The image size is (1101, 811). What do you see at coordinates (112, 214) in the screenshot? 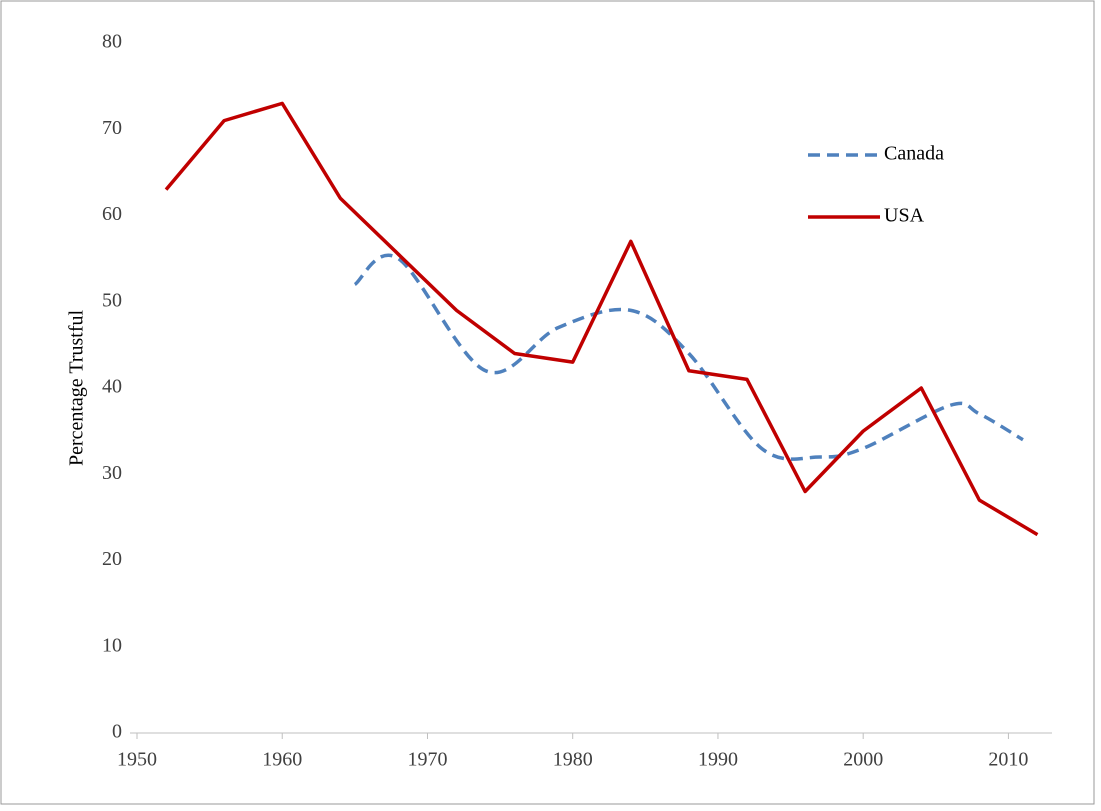
I see `y-tick-label: 60` at bounding box center [112, 214].